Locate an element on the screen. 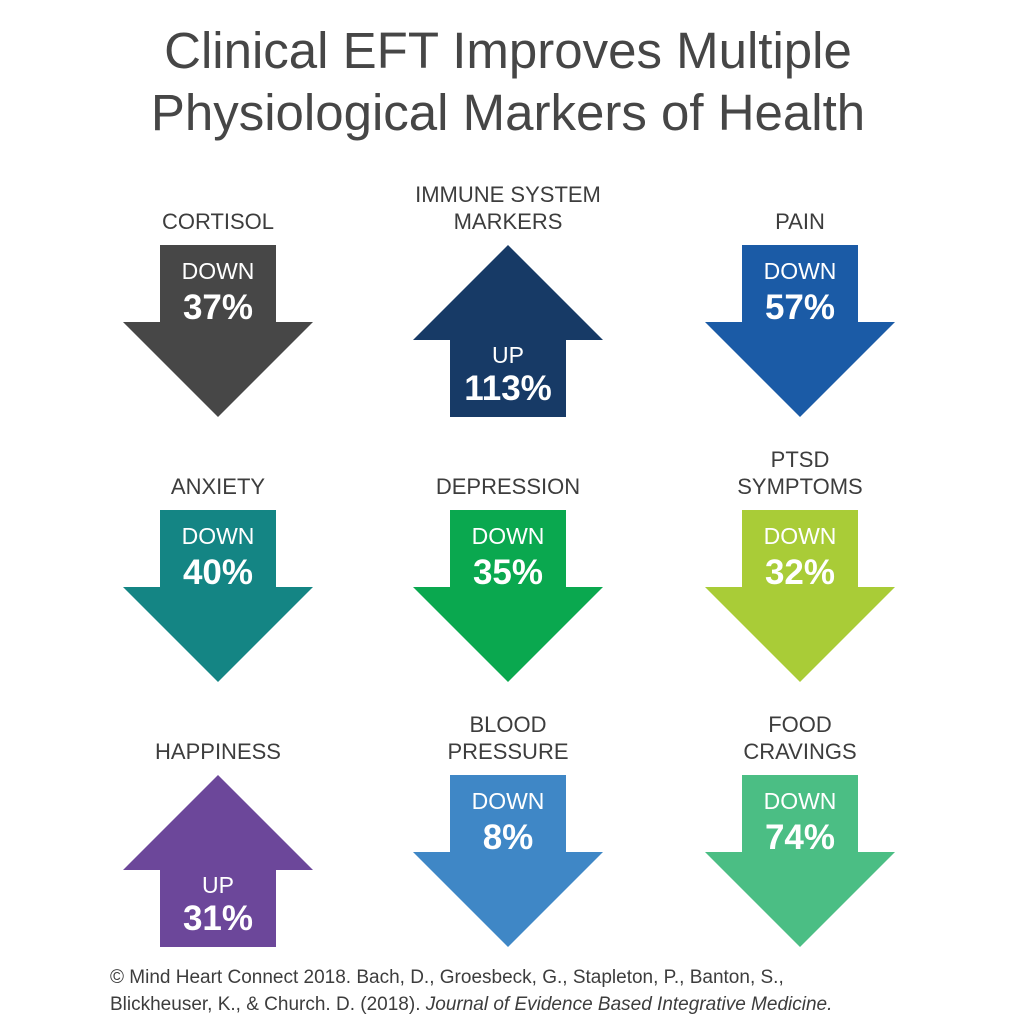 The image size is (1016, 1024). cortisol-arrow: DOWN 37% is located at coordinates (218, 331).